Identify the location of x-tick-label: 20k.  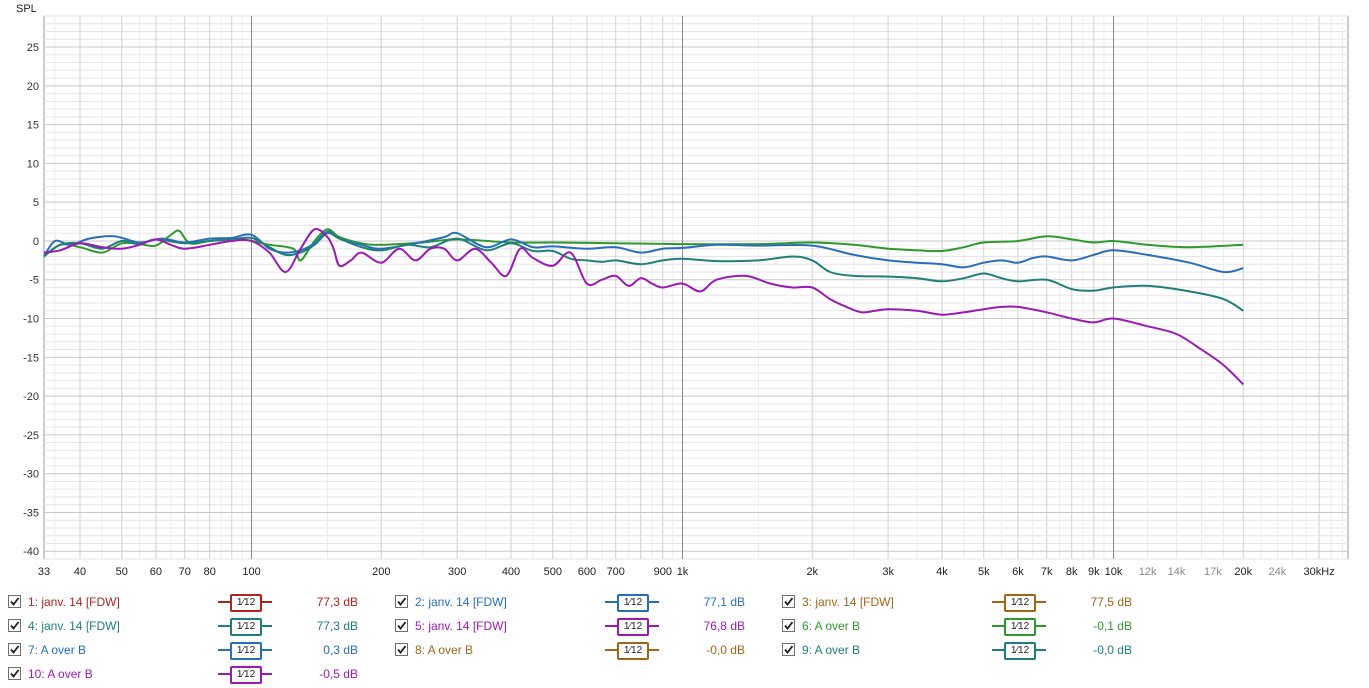
(1243, 572).